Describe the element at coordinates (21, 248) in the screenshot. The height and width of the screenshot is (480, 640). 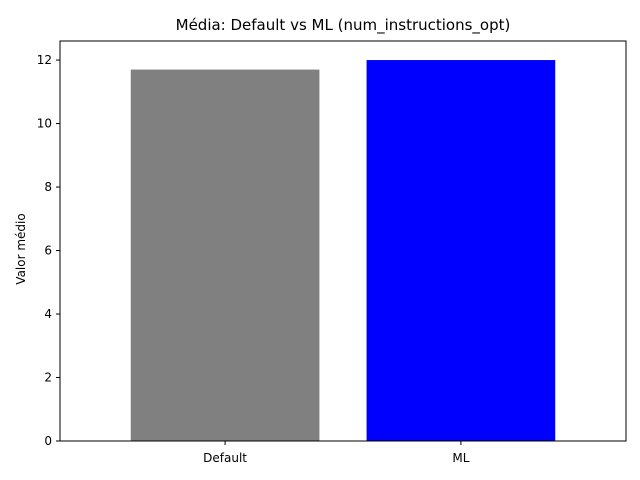
I see `y-axis-label: Valor médio` at that location.